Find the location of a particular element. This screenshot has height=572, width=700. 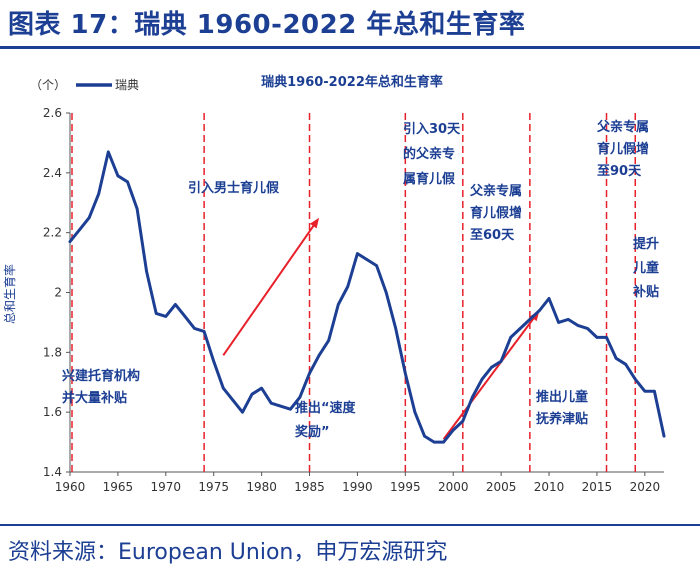

annotation-a2016-line-3: 至90天 is located at coordinates (619, 171).